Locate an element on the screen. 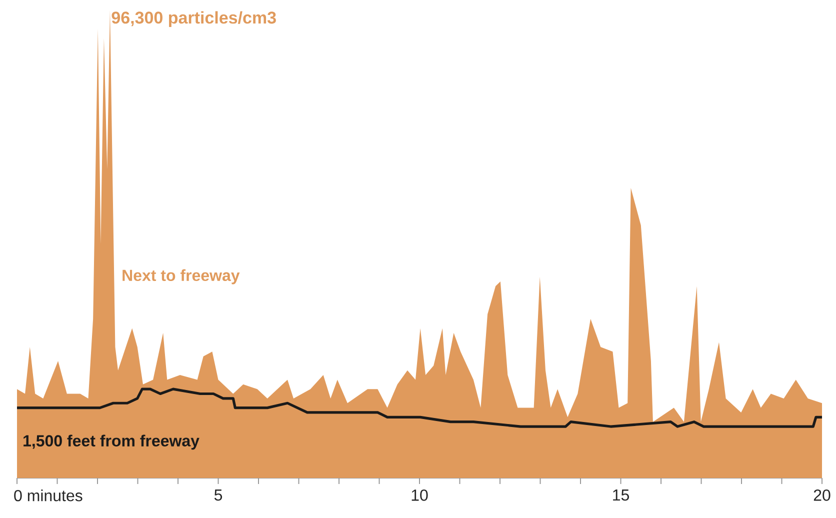 The height and width of the screenshot is (518, 836). series-label: Next to freeway is located at coordinates (181, 276).